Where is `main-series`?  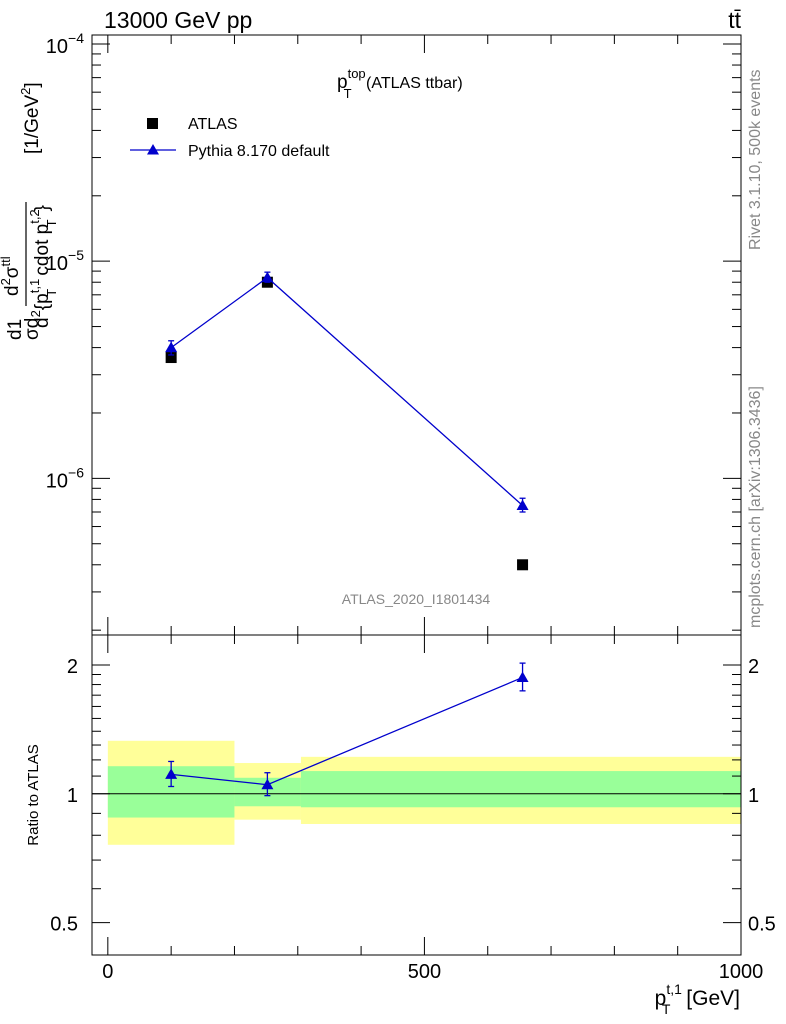 main-series is located at coordinates (347, 421).